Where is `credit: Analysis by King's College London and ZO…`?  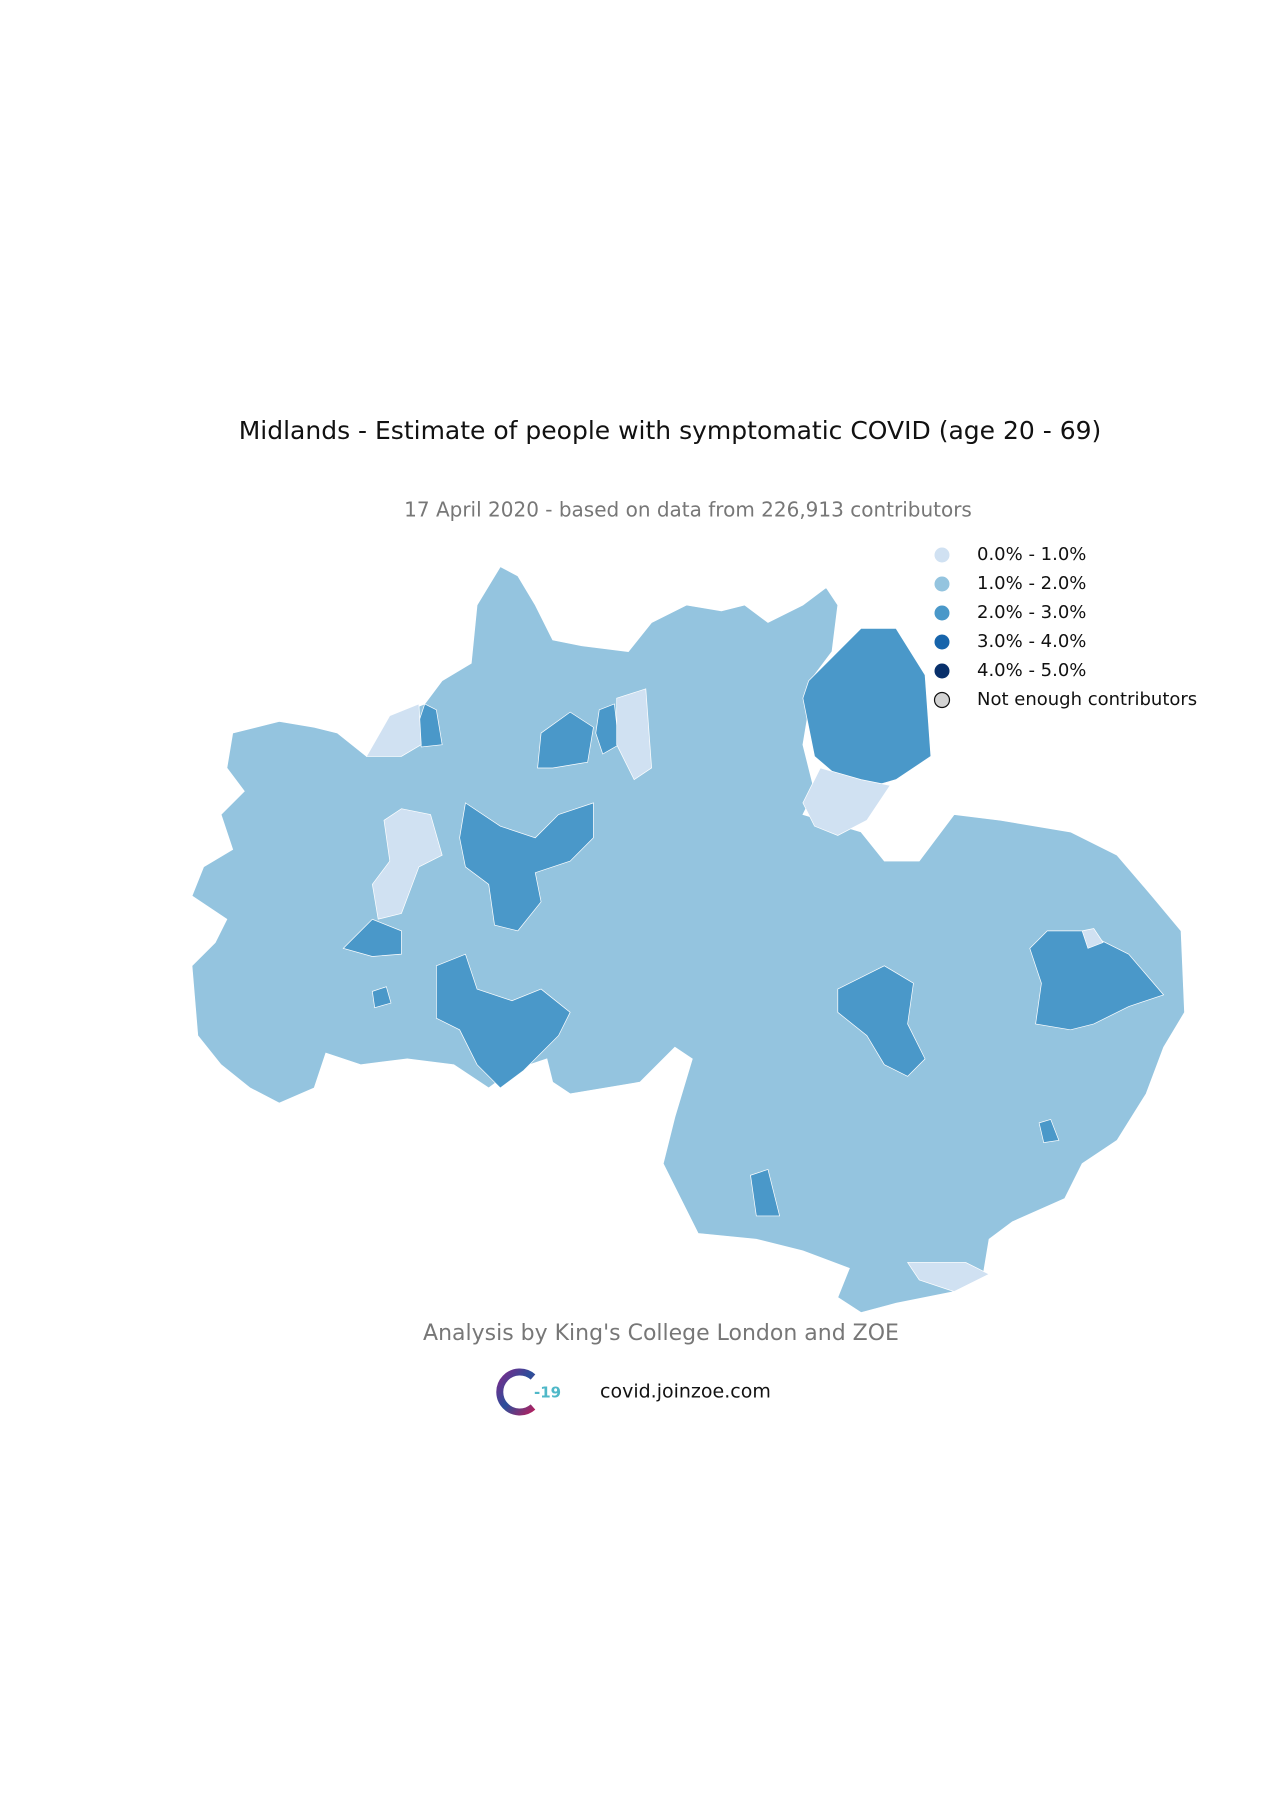
credit: Analysis by King's College London and ZO… is located at coordinates (661, 1333).